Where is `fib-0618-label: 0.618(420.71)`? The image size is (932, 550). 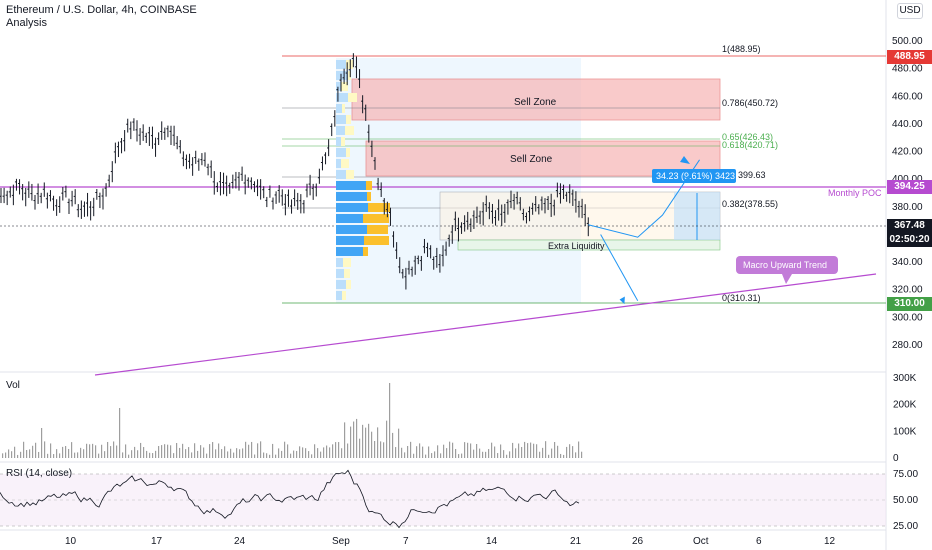
fib-0618-label: 0.618(420.71) is located at coordinates (750, 145).